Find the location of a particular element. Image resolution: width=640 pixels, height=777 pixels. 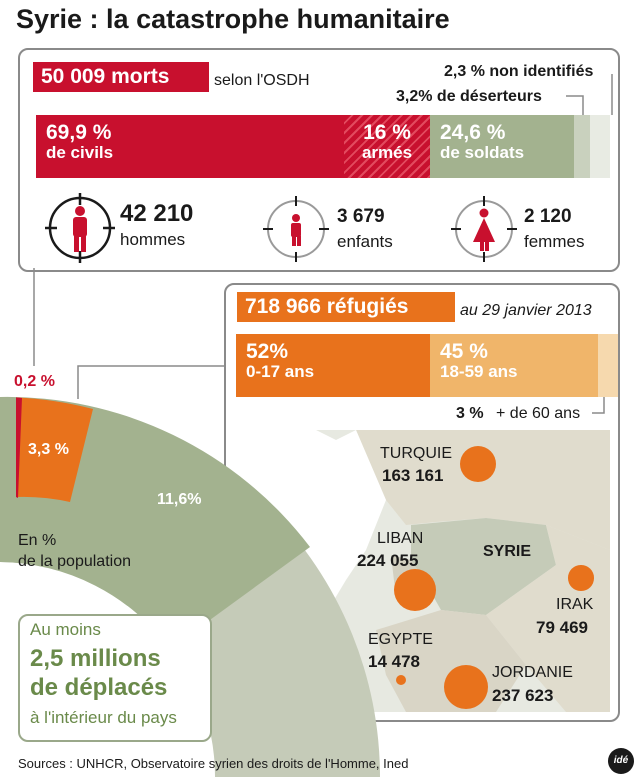

displaced-line3: de déplacés is located at coordinates (99, 687).